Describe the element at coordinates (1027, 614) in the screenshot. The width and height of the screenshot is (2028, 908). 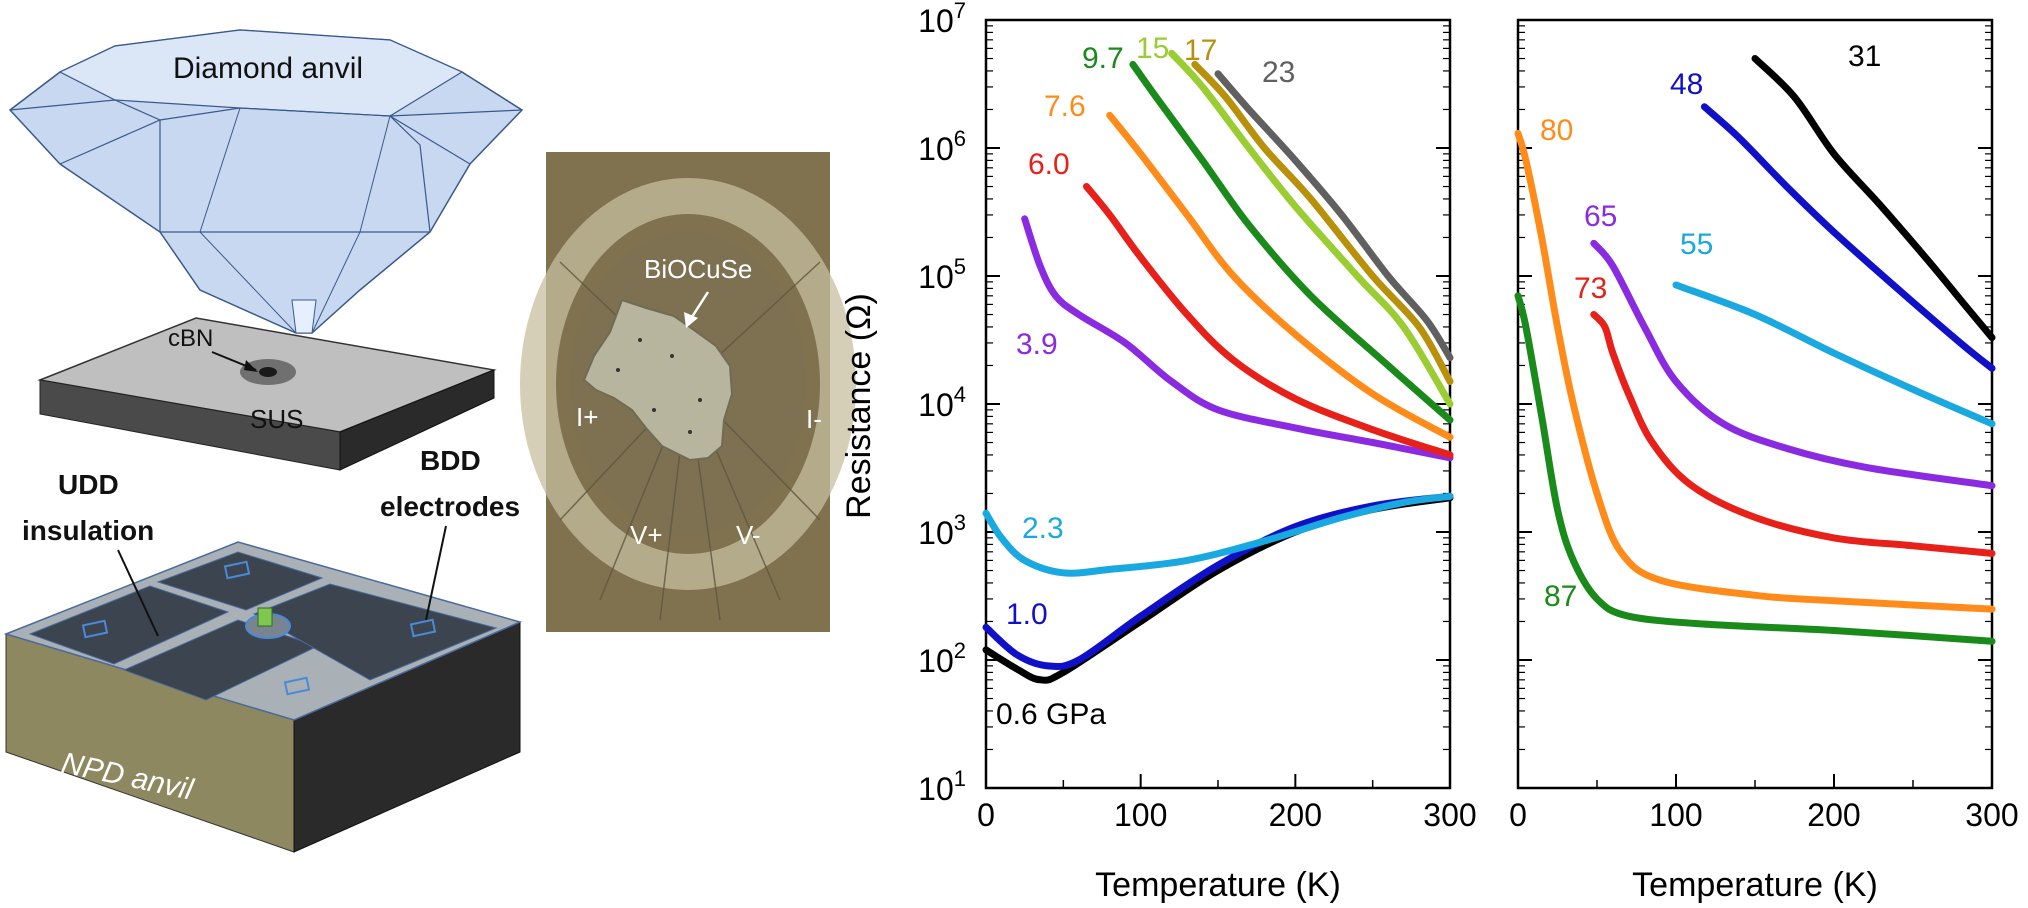
I see `series-label: 1.0` at that location.